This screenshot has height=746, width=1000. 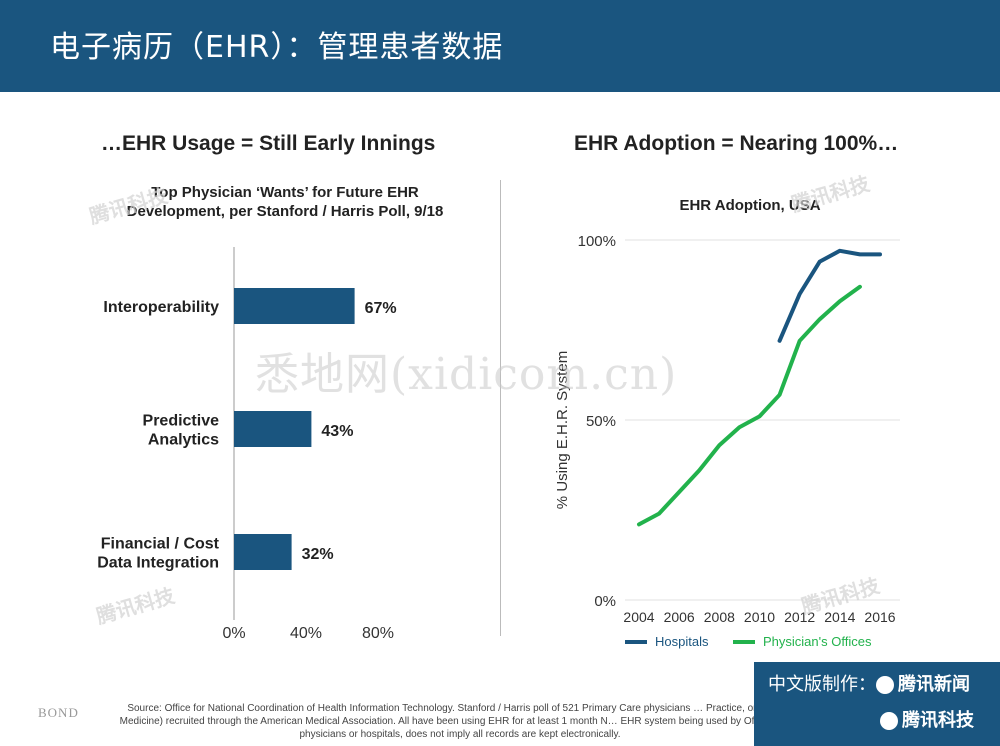 What do you see at coordinates (268, 143) in the screenshot?
I see `left-panel-title: …EHR Usage = Still Early Innings` at bounding box center [268, 143].